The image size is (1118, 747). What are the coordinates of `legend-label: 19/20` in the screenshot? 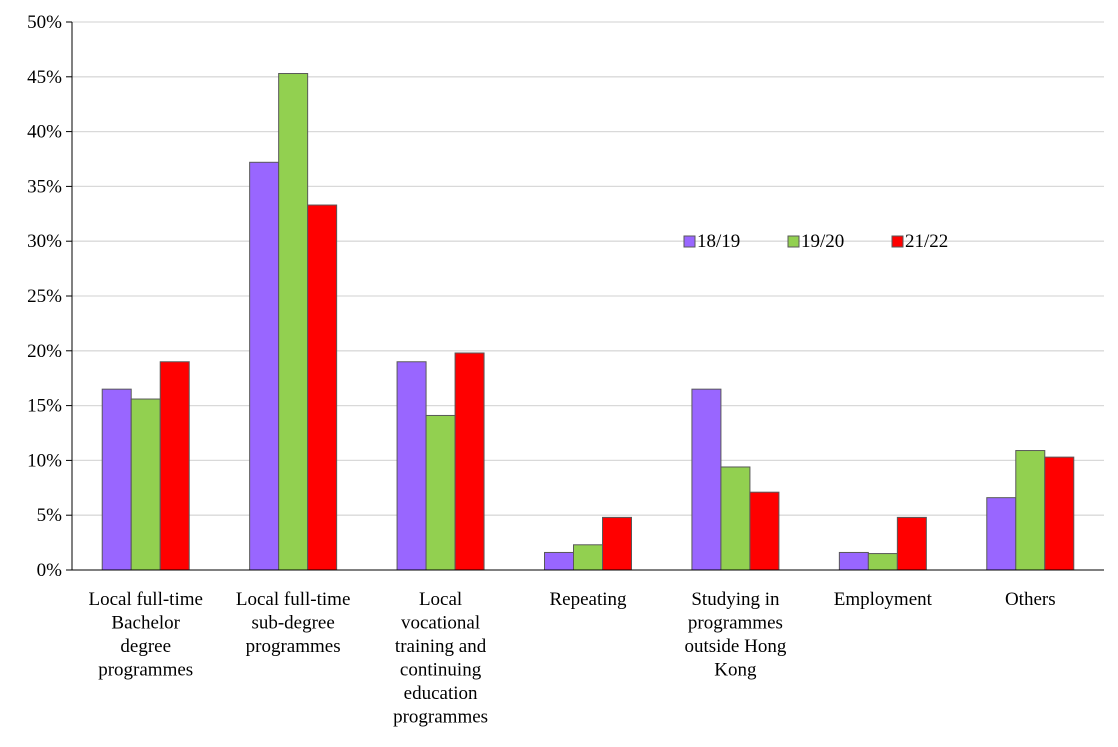 It's located at (822, 241).